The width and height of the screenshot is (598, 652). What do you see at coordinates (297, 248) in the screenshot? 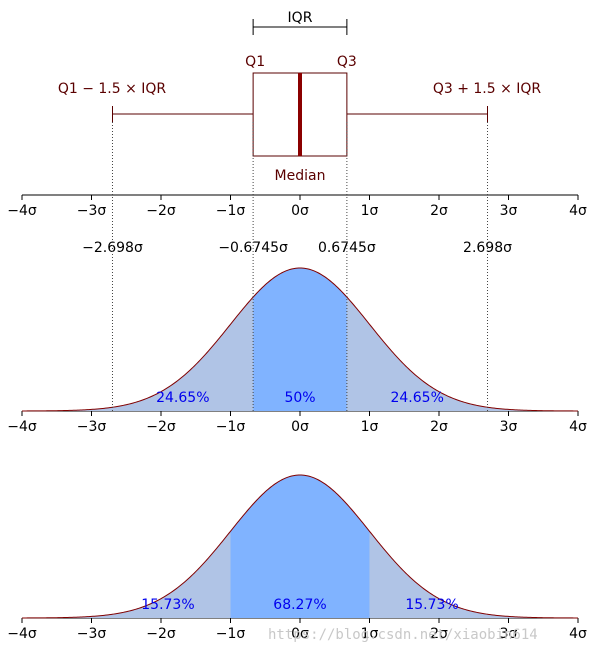
I see `boundary-labels: −2.698σ −0.6745σ 0.6745σ 2.698σ` at bounding box center [297, 248].